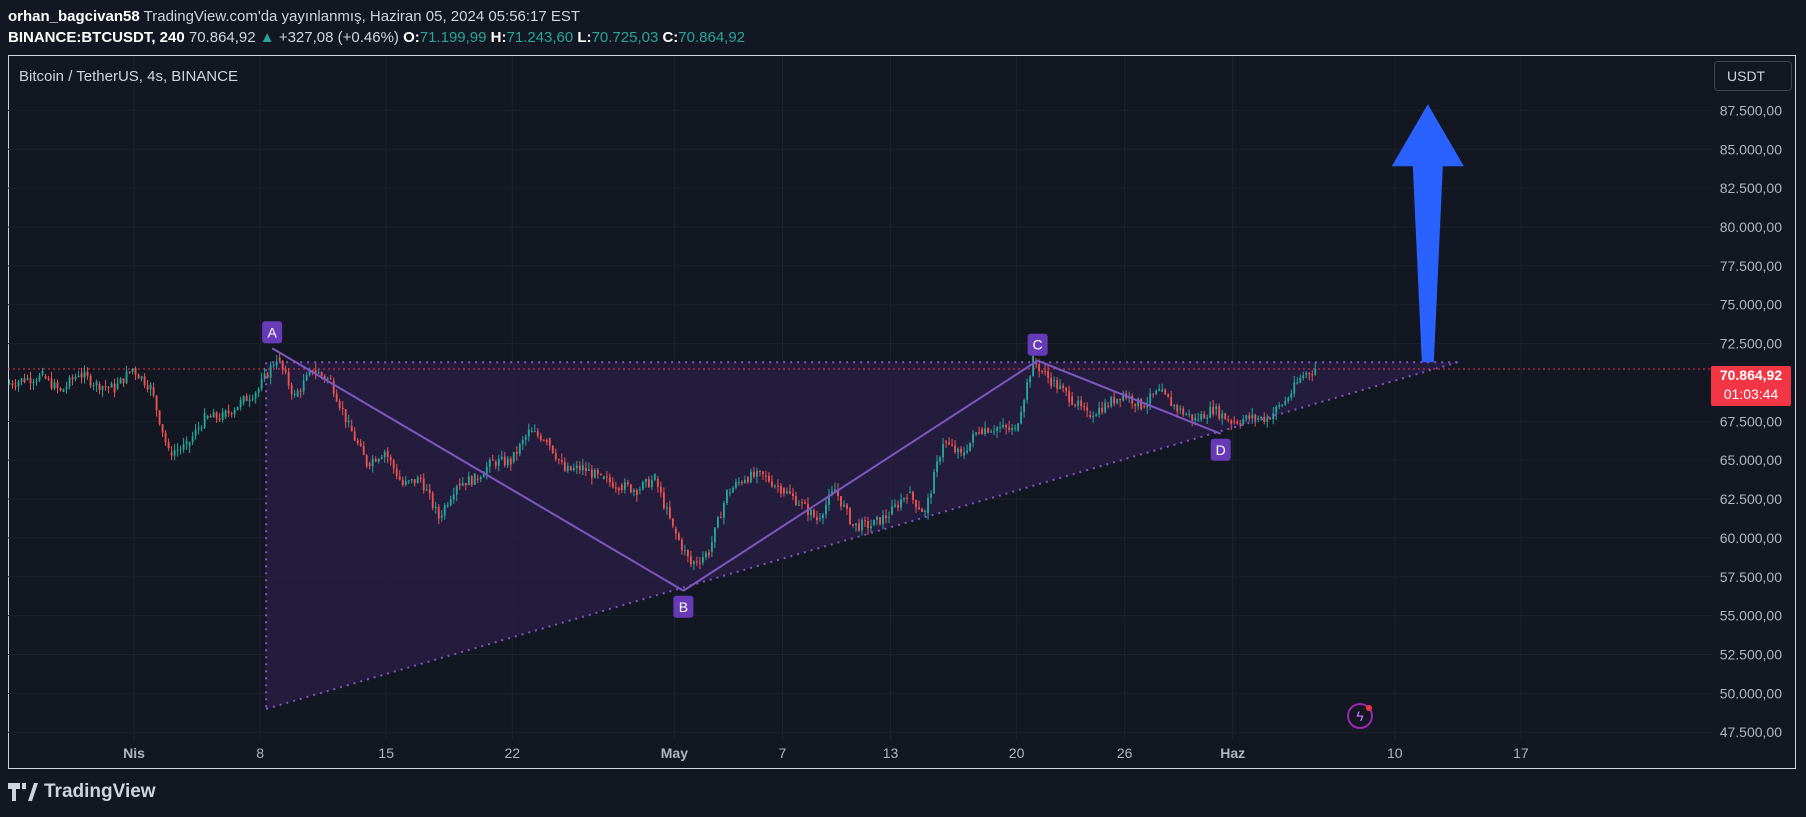 The width and height of the screenshot is (1806, 817). I want to click on author-name: orhan_bagcivan58, so click(74, 16).